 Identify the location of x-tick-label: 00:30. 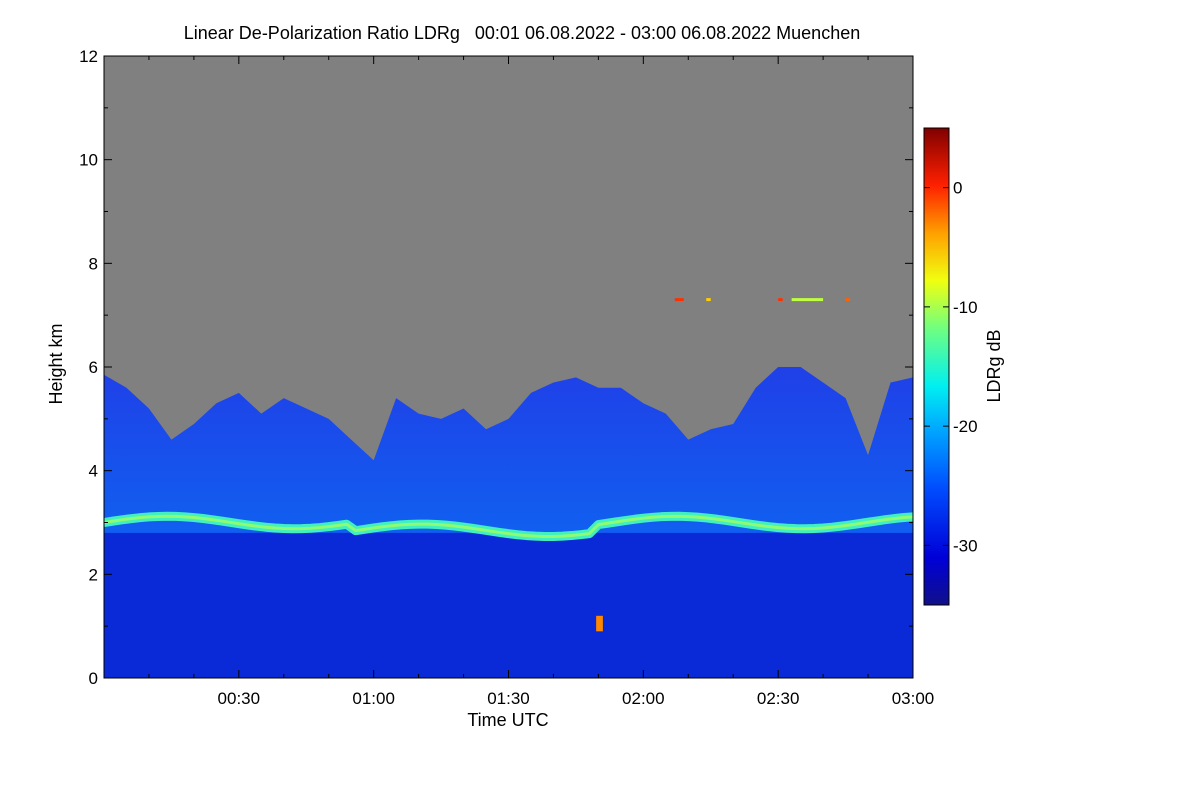
(239, 698).